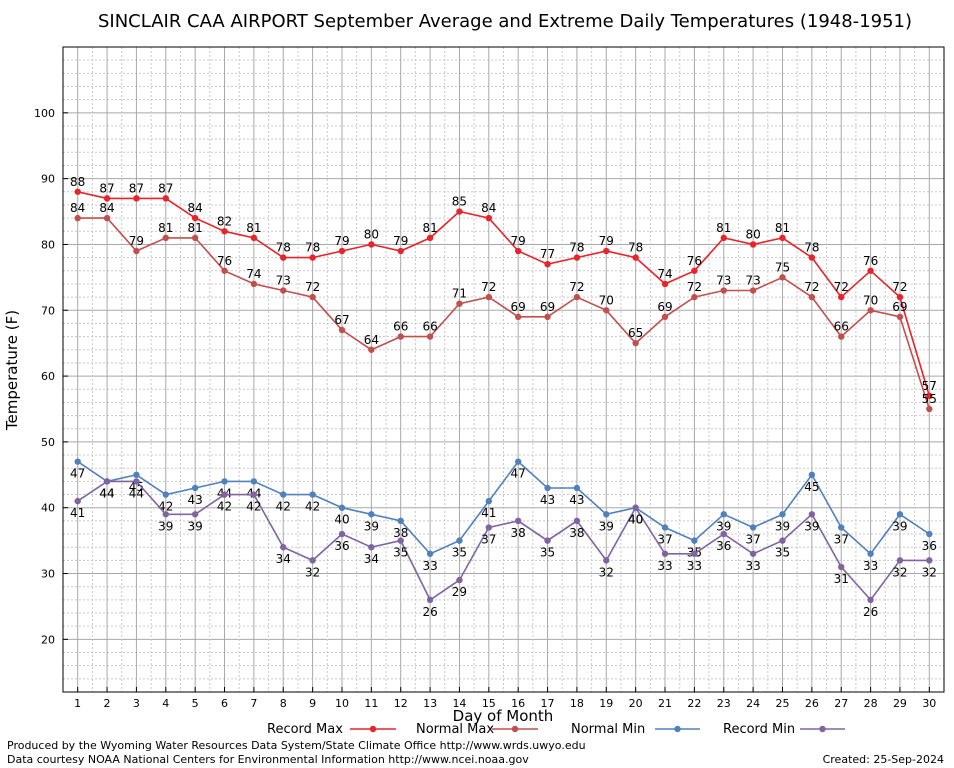  I want to click on normal-max-data-label: 65, so click(635, 333).